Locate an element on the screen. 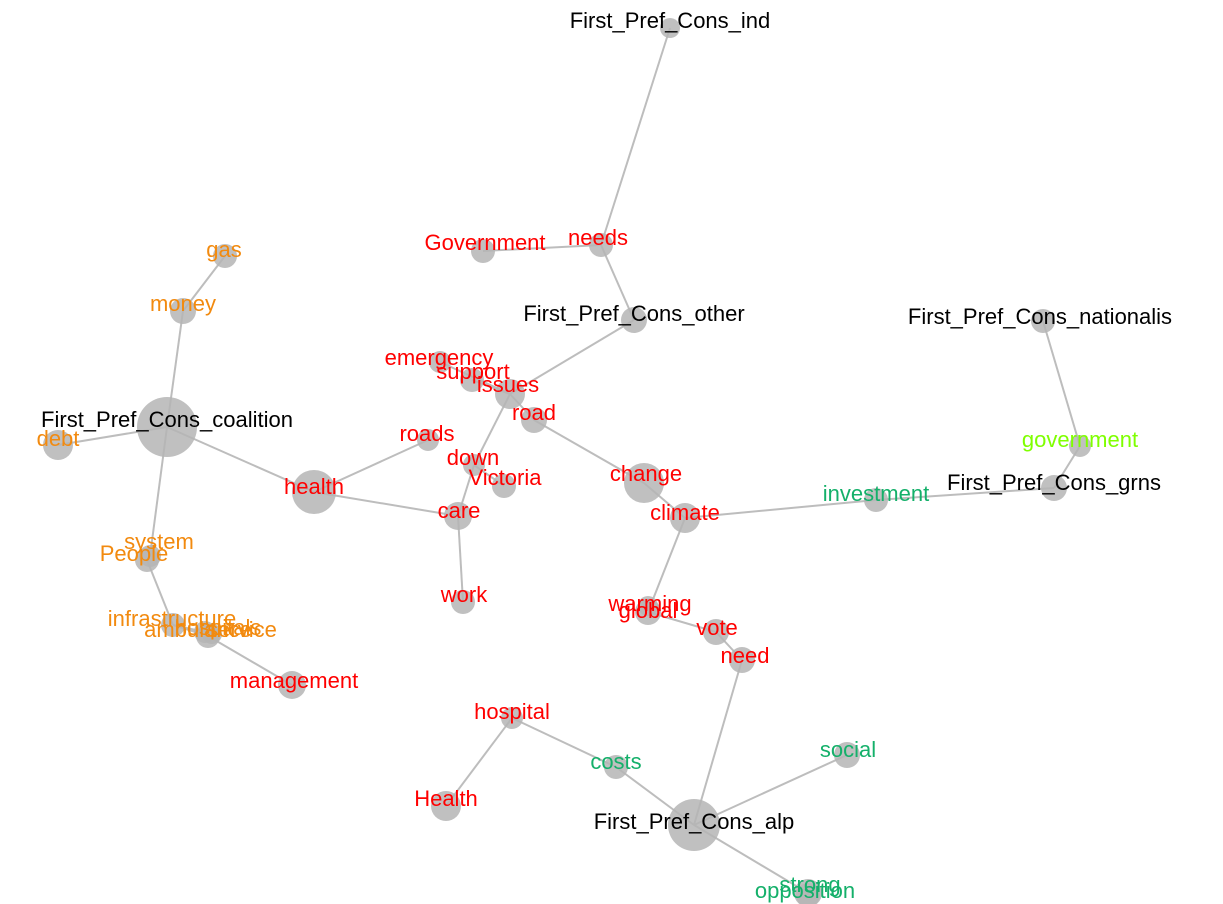 The image size is (1223, 904). node-label: need is located at coordinates (745, 655).